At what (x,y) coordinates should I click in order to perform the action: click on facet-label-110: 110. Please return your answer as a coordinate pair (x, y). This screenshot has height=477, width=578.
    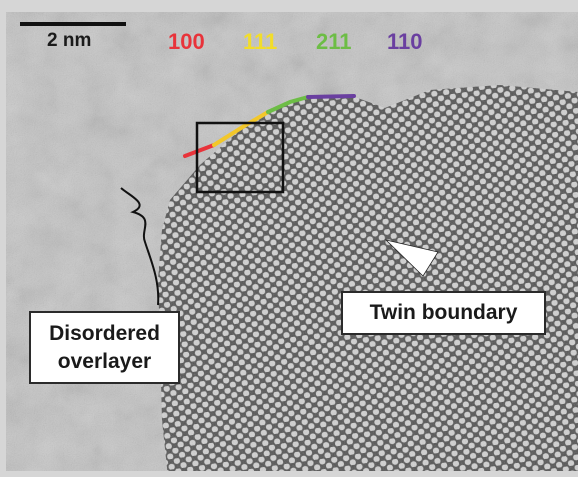
    Looking at the image, I should click on (405, 41).